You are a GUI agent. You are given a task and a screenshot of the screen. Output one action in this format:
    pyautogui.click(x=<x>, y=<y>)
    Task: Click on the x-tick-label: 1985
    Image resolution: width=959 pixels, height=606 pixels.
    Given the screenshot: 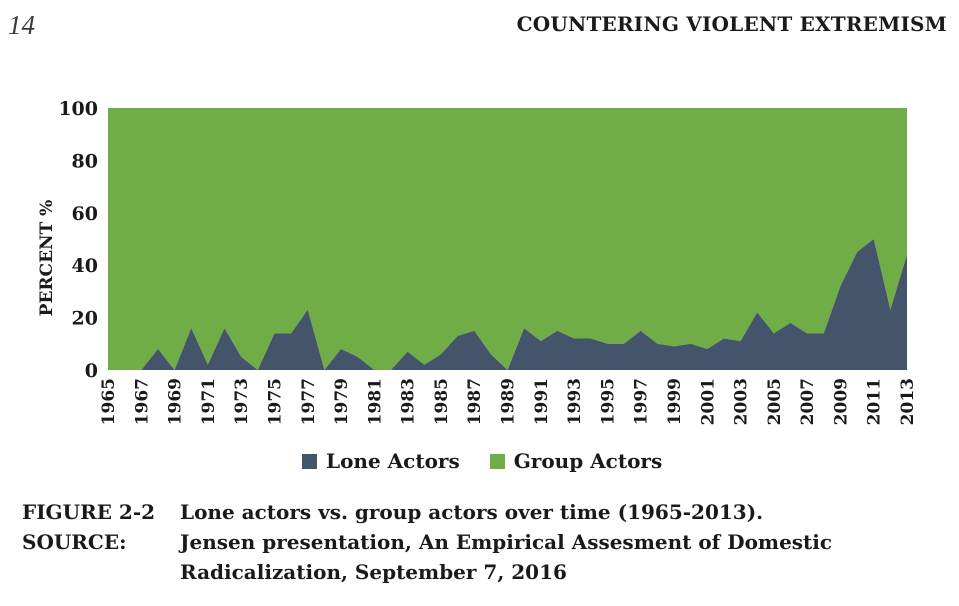 What is the action you would take?
    pyautogui.click(x=442, y=401)
    